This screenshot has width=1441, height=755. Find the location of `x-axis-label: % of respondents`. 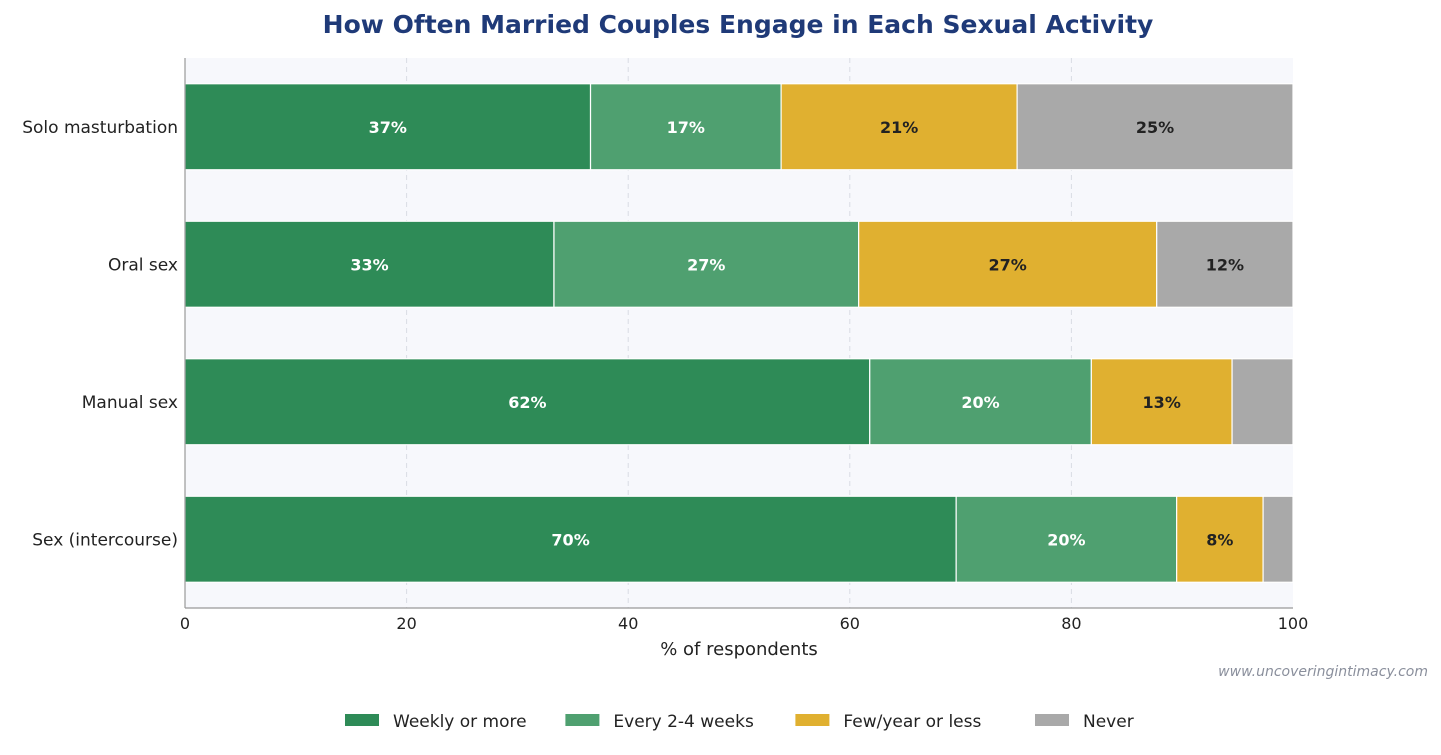

x-axis-label: % of respondents is located at coordinates (739, 649).